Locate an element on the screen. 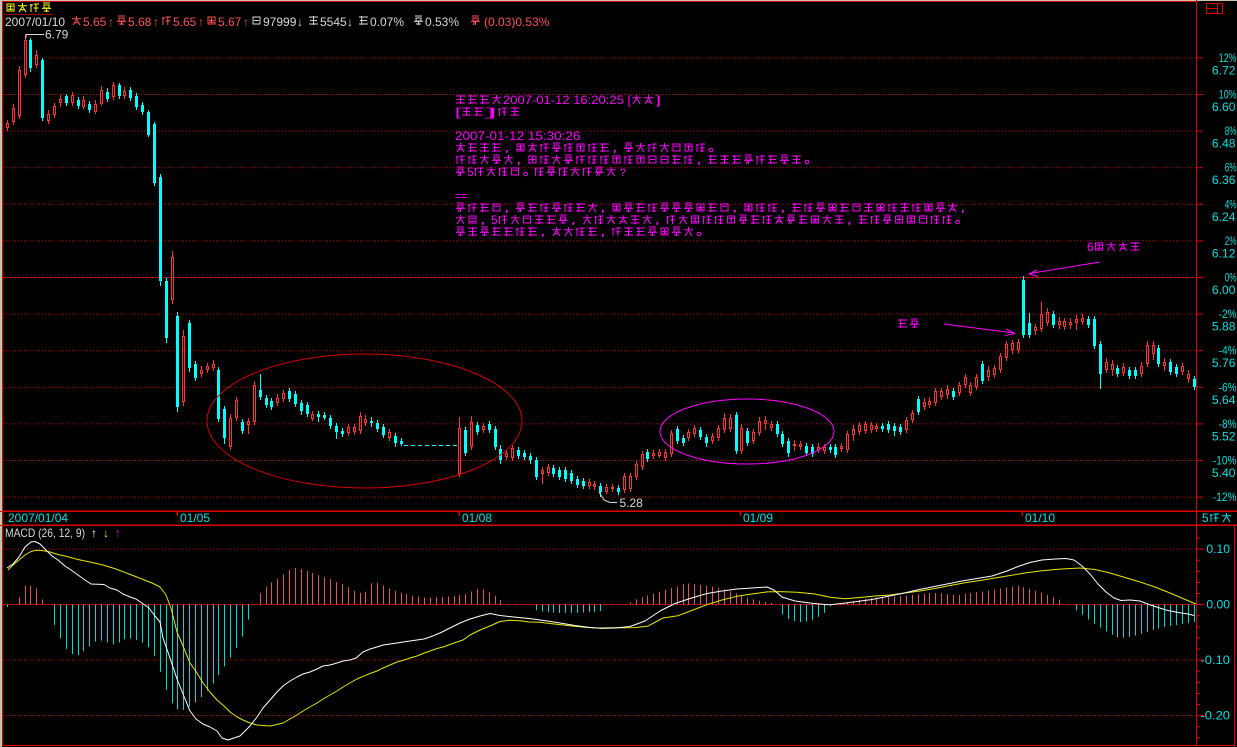  svg-text: 6.12 is located at coordinates (1224, 253).